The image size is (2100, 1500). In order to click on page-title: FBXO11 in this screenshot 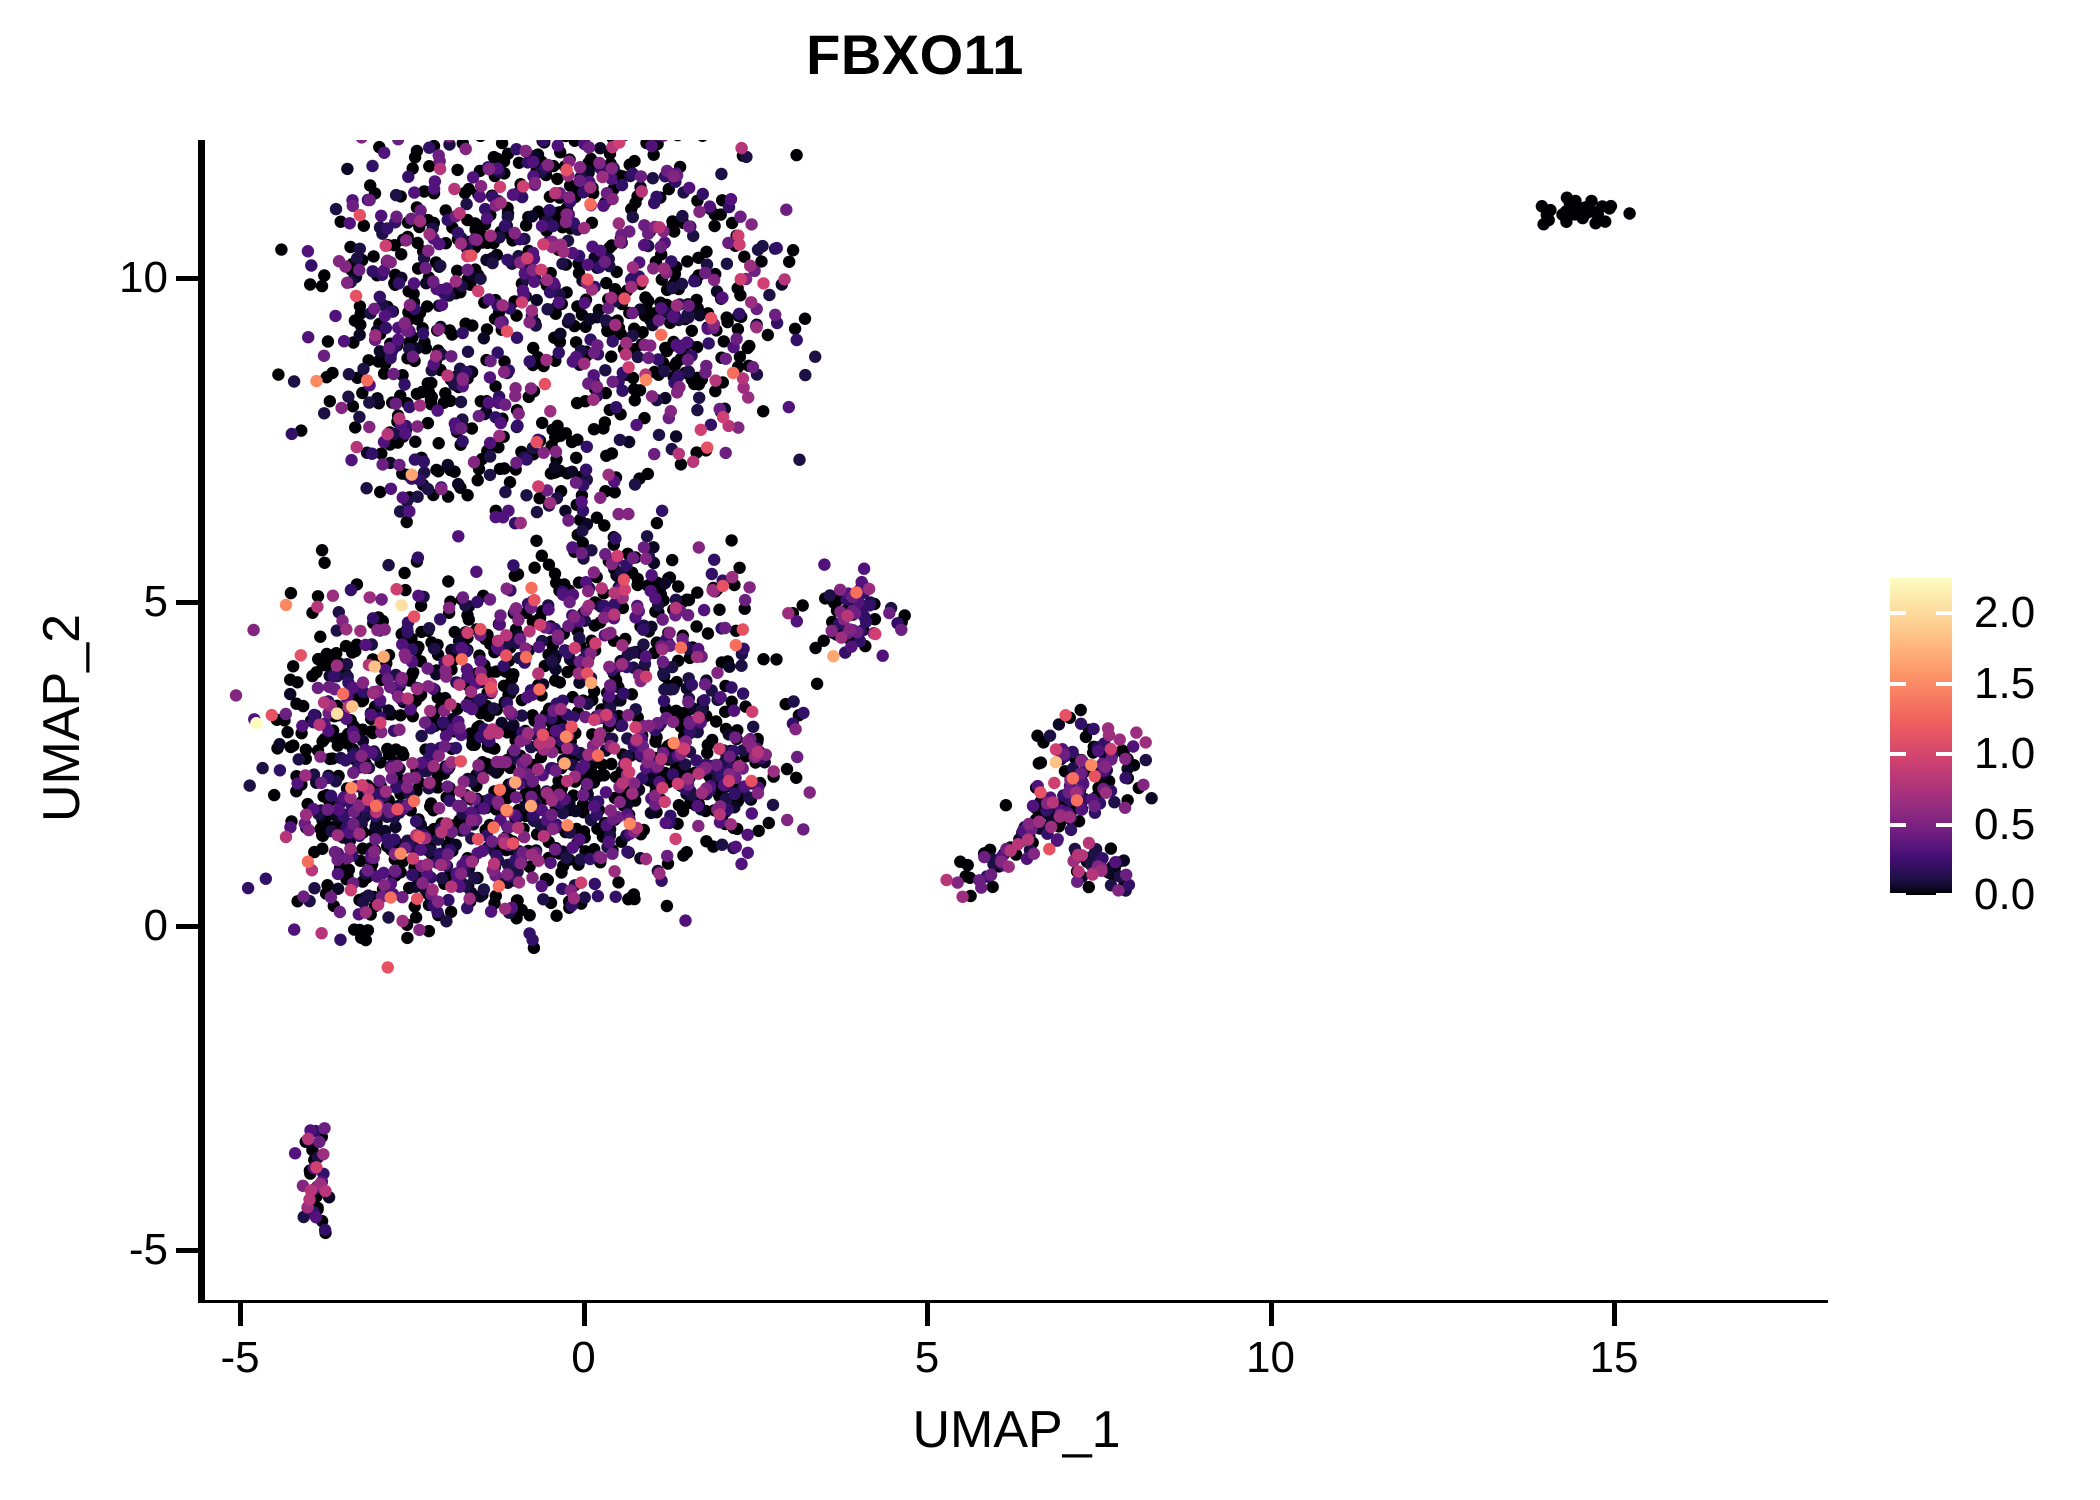, I will do `click(915, 54)`.